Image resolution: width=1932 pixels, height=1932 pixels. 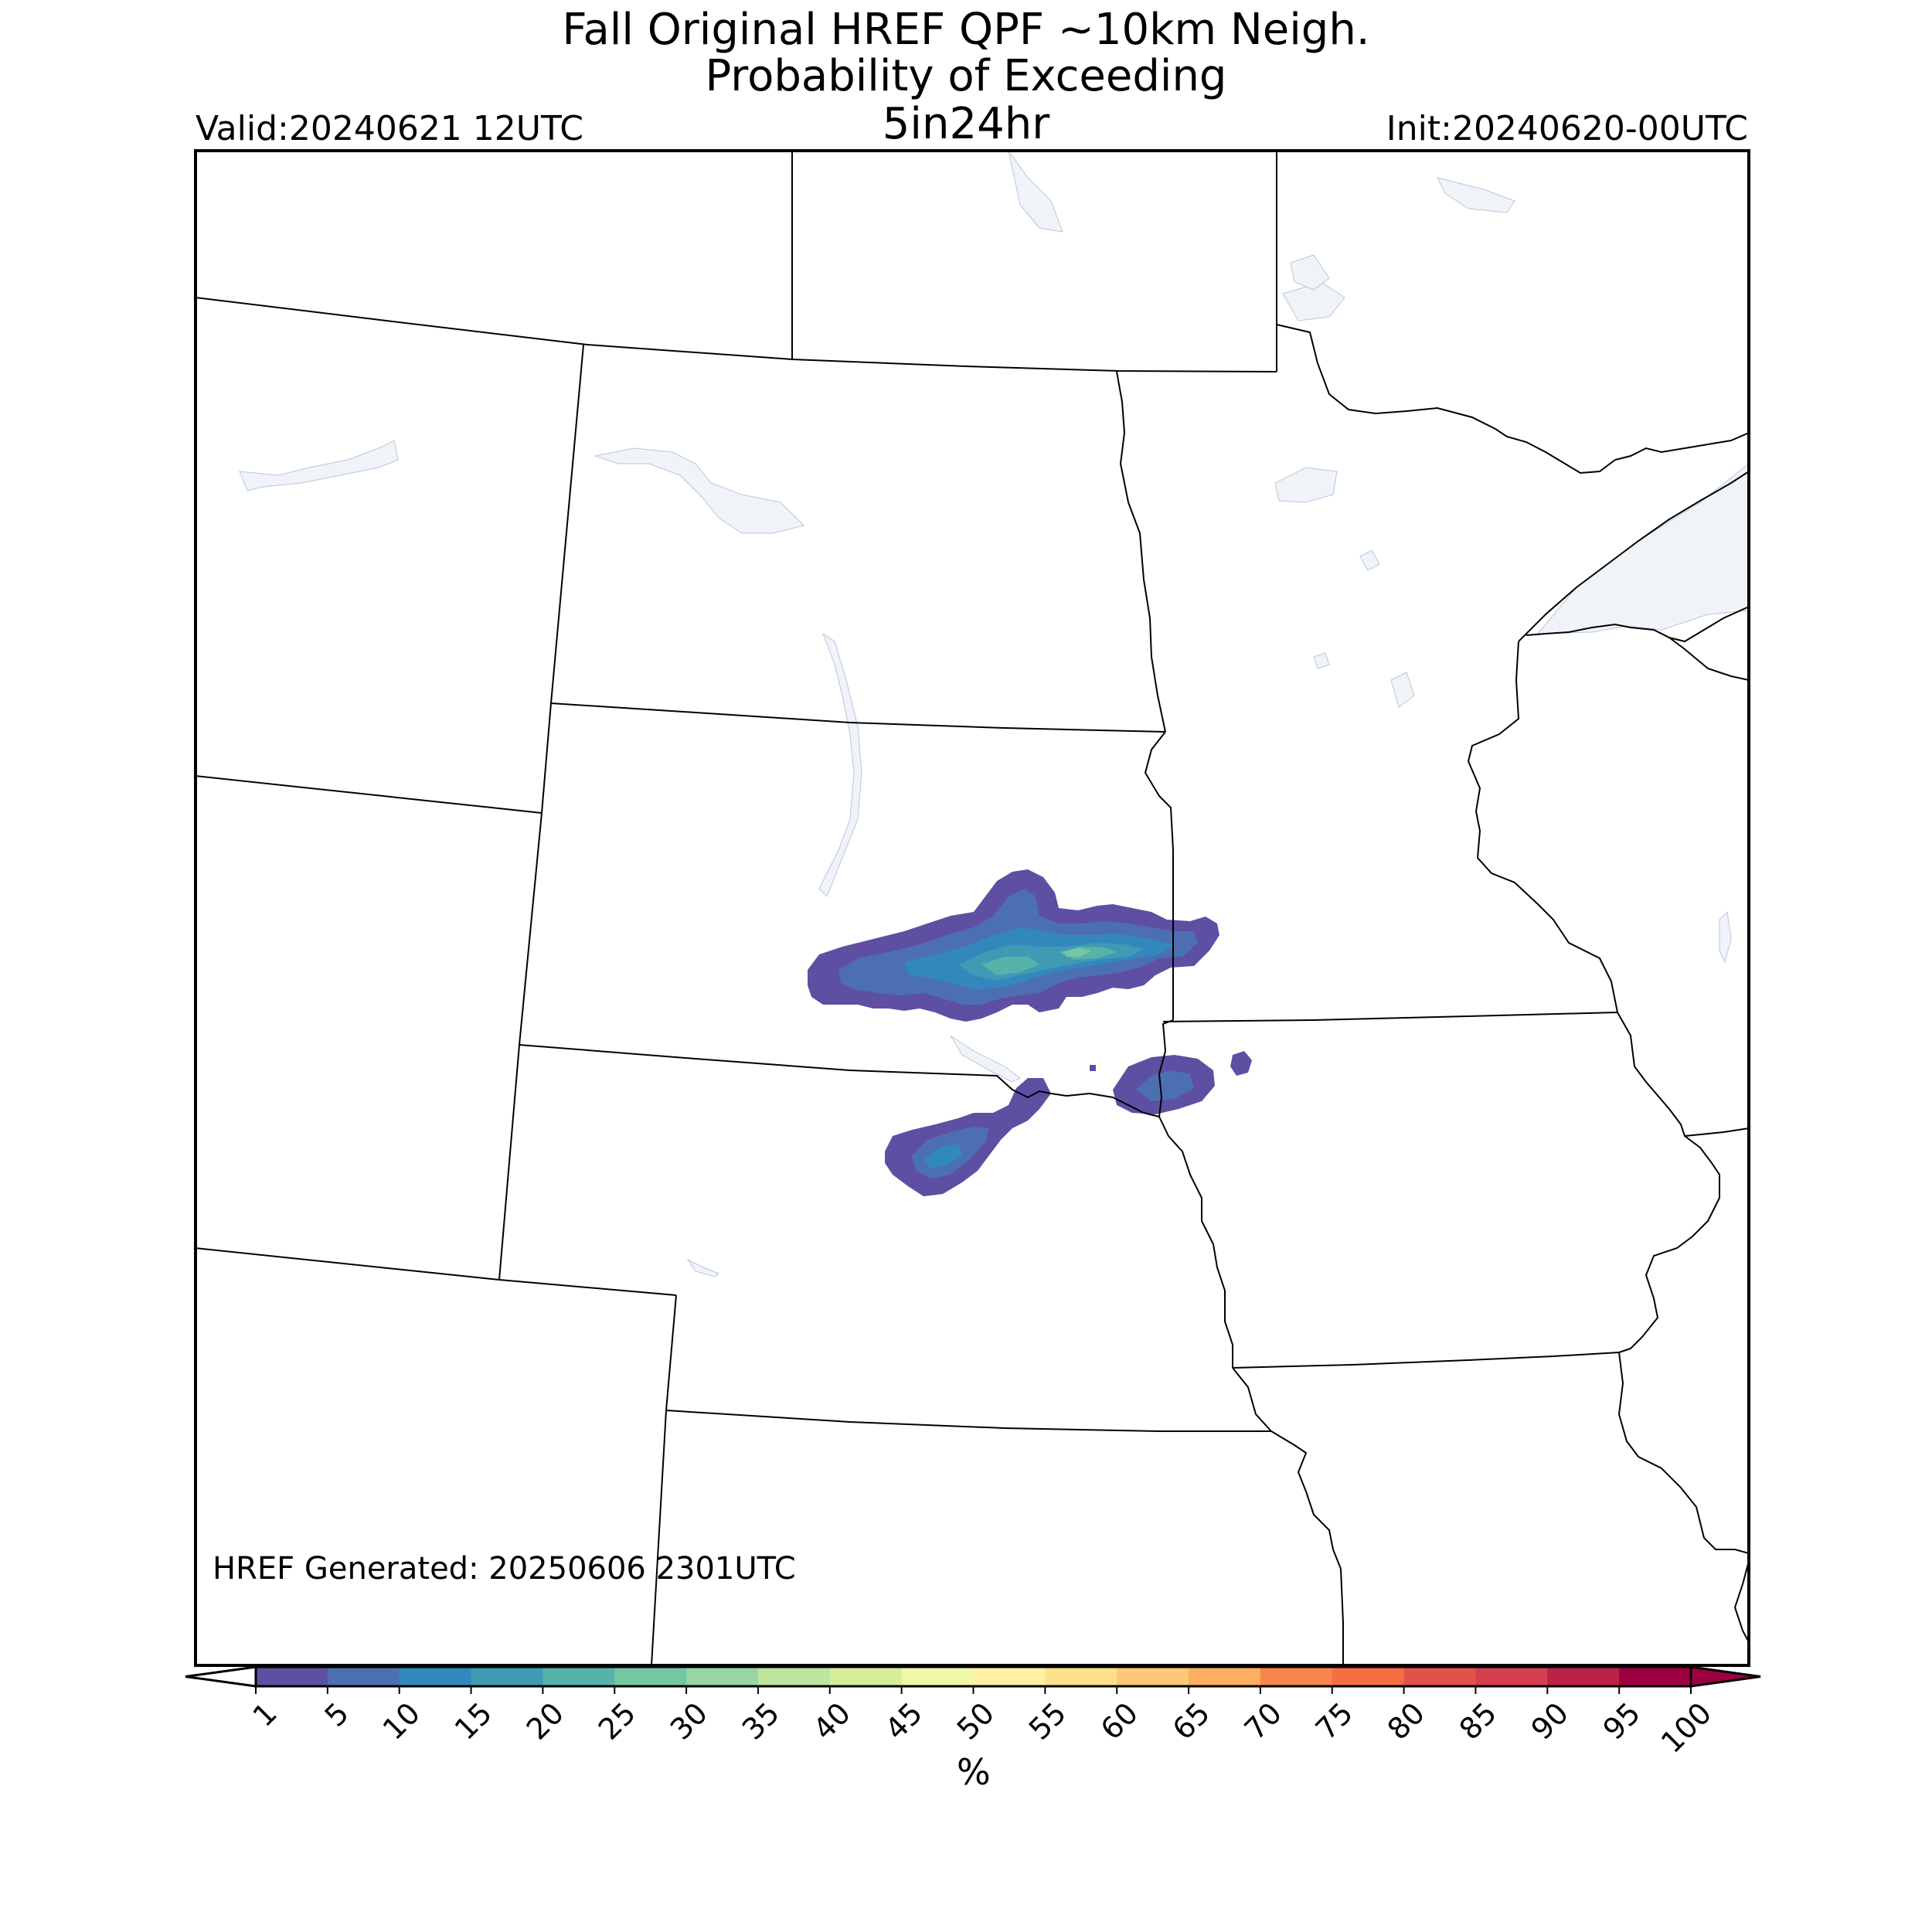 I want to click on colorbar-under-triangle, so click(x=221, y=1676).